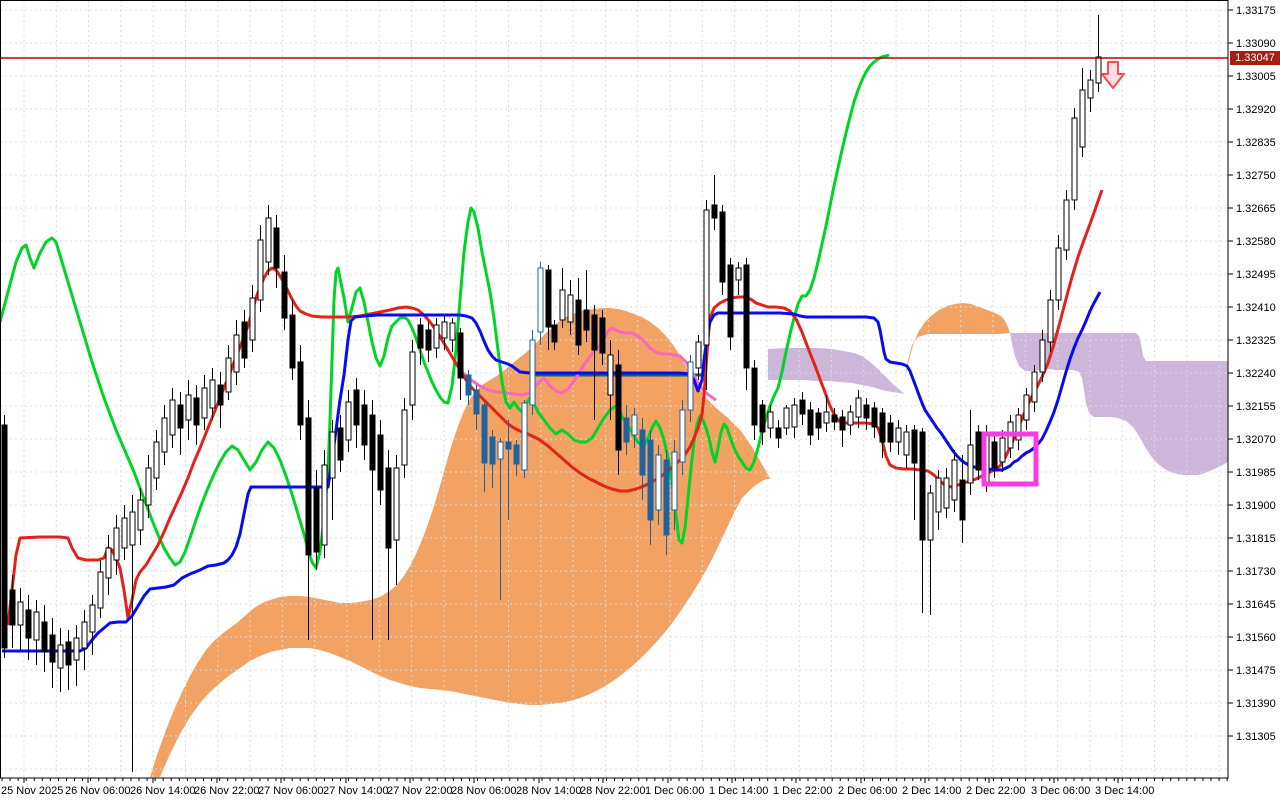  I want to click on time-axis-label: 3 Dec 06:00, so click(1060, 791).